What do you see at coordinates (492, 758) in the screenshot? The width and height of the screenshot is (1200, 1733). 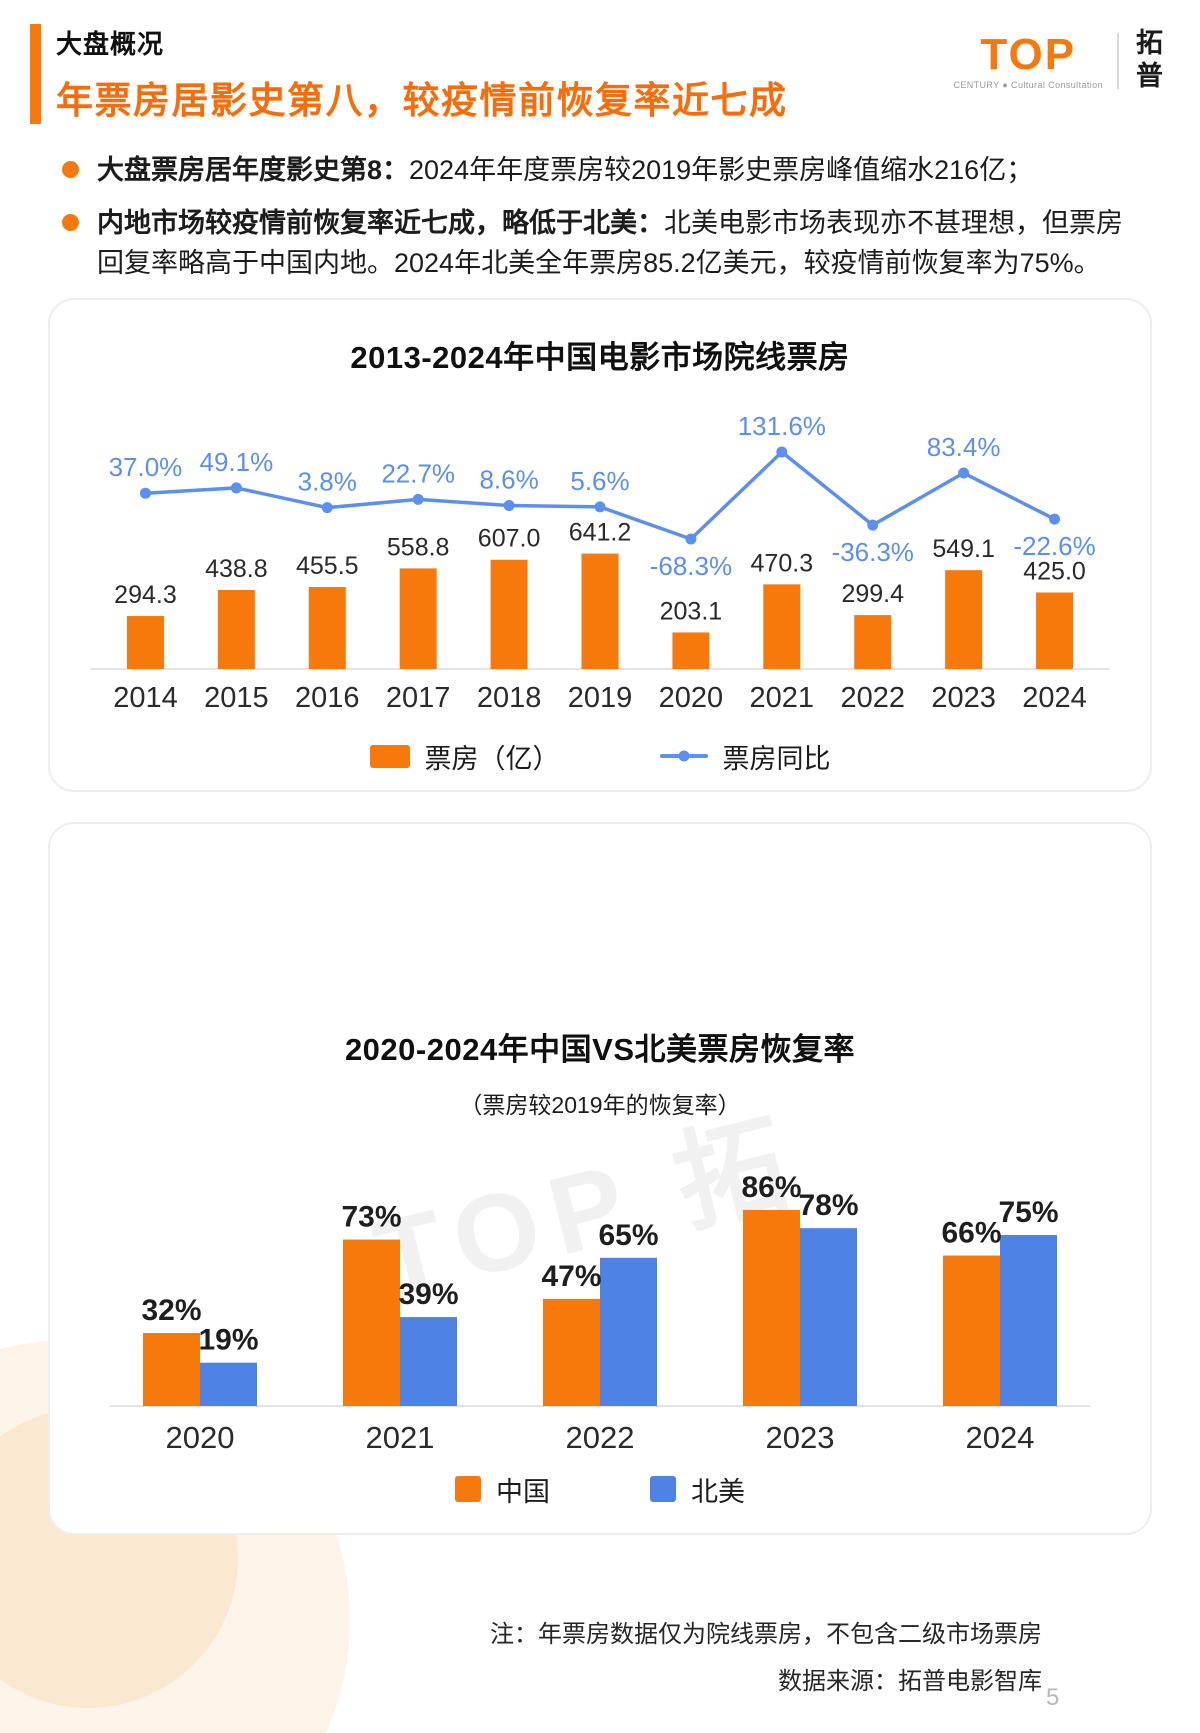 I see `legend-label-boxoffice: 票房（亿）` at bounding box center [492, 758].